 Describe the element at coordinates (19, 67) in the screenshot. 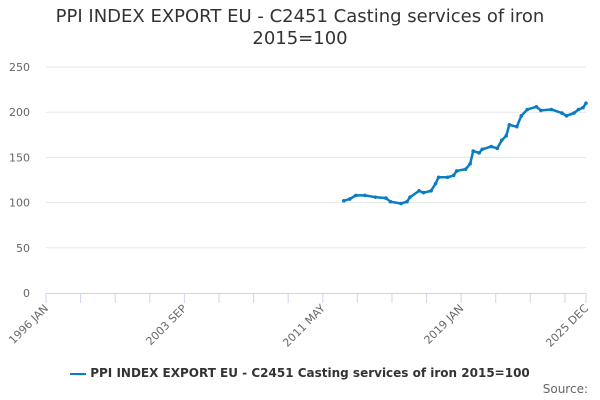

I see `y-tick-label: 250` at that location.